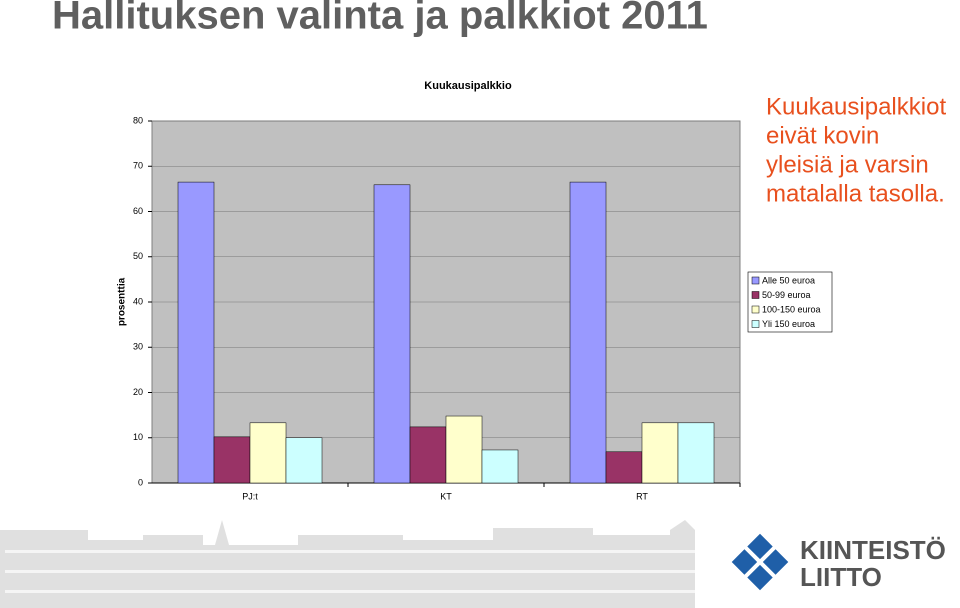 Image resolution: width=960 pixels, height=608 pixels. I want to click on logo-text: KIINTEISTÖ, so click(873, 550).